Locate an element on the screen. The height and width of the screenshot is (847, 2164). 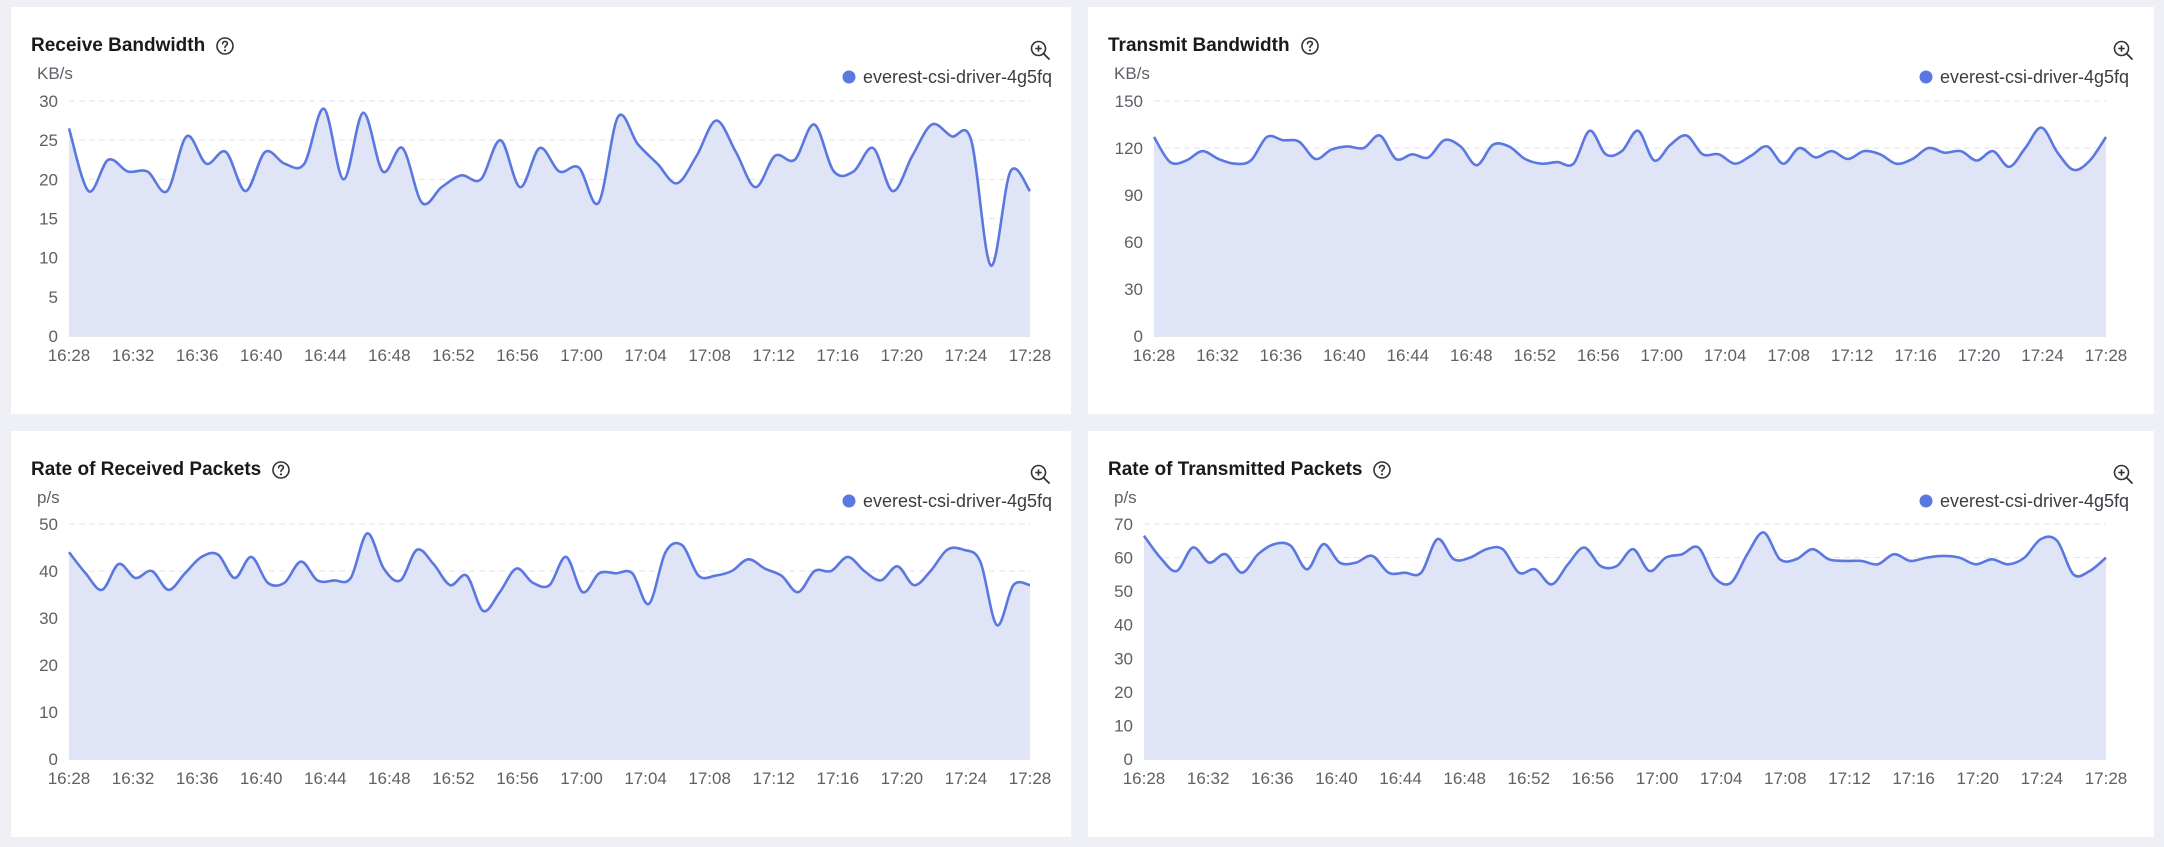
y-axis-tick-labels: 0 5 10 15 20 25 30 is located at coordinates (48, 219).